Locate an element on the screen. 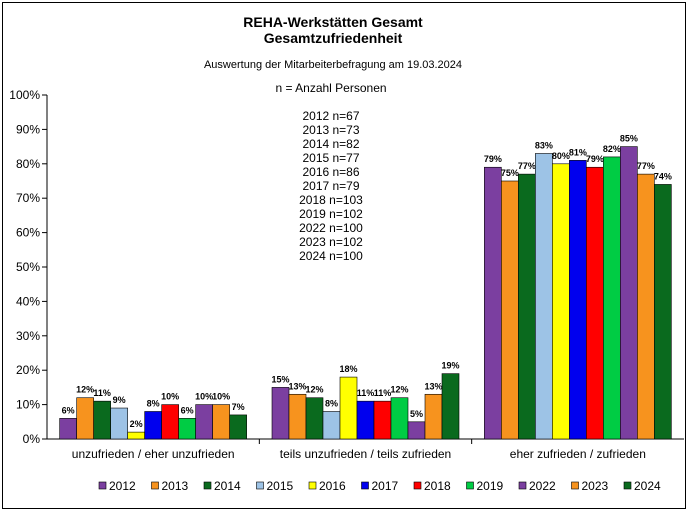 The width and height of the screenshot is (690, 513). data-label: 75% is located at coordinates (510, 173).